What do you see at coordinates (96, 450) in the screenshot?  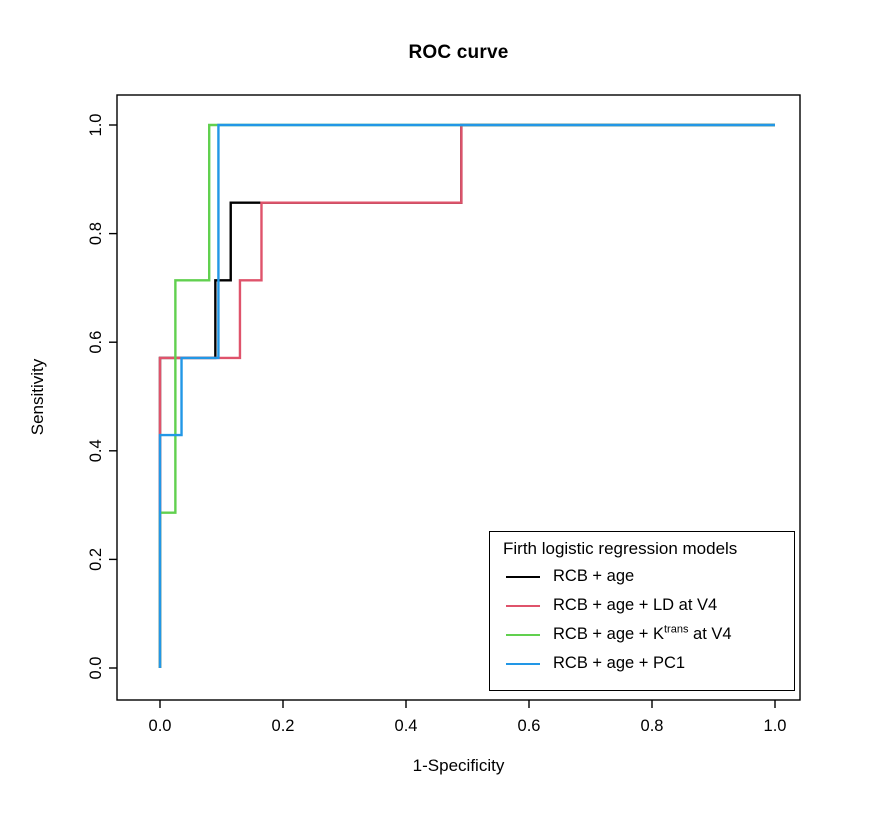 I see `y-tick-label: 0.4` at bounding box center [96, 450].